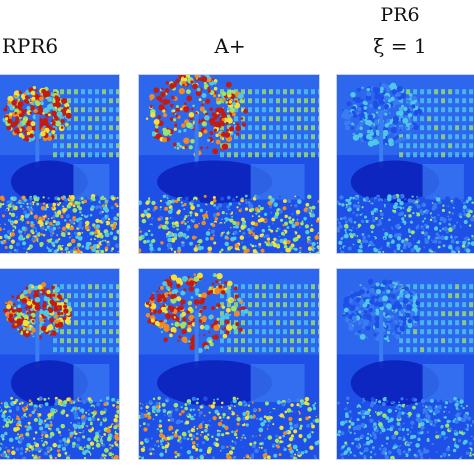 The height and width of the screenshot is (474, 474). What do you see at coordinates (30, 46) in the screenshot?
I see `column-label-rpr6: RPR6` at bounding box center [30, 46].